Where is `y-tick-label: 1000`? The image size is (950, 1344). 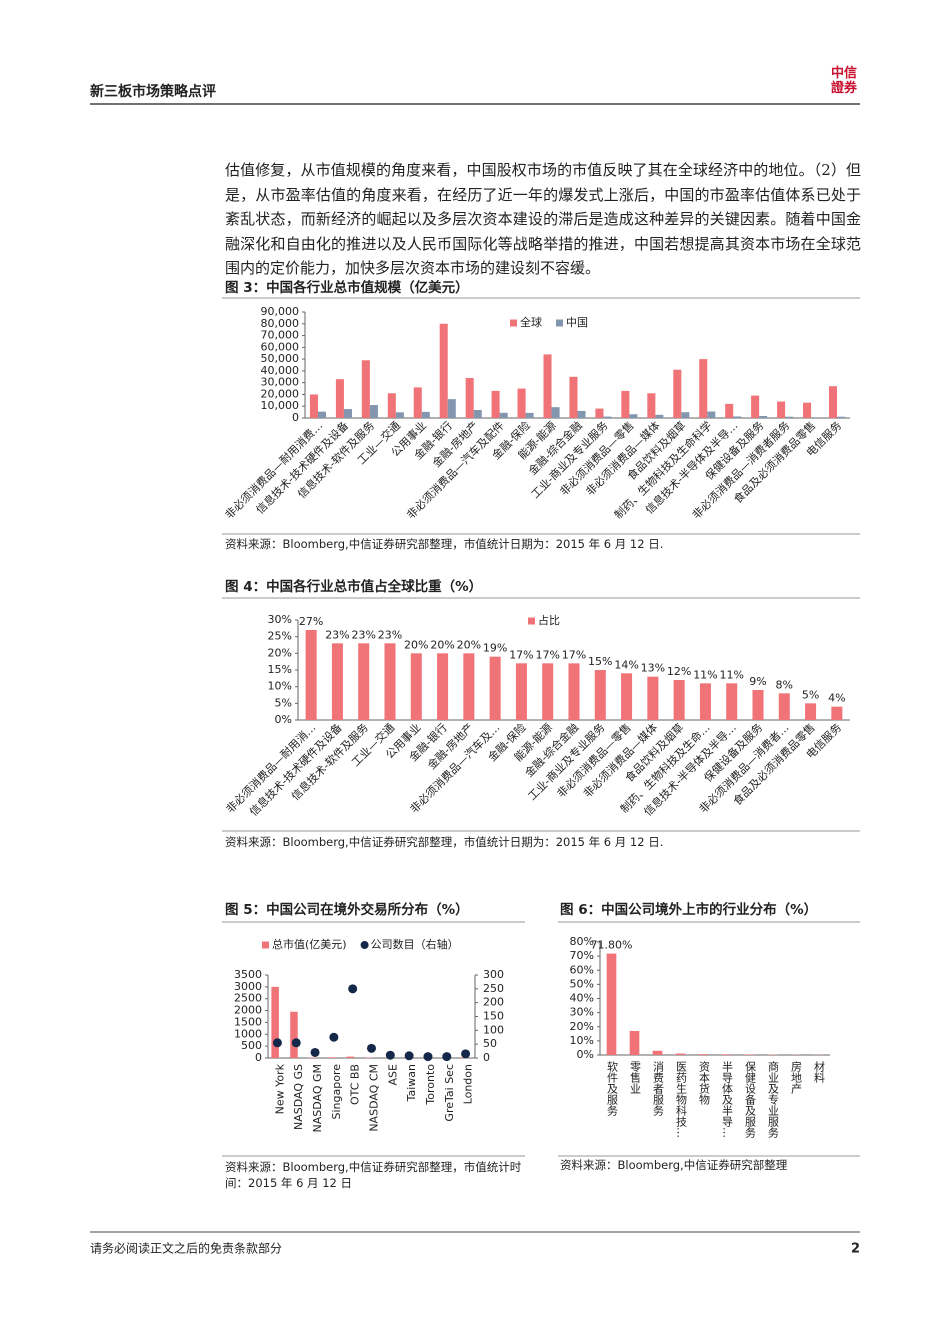
y-tick-label: 1000 is located at coordinates (248, 1033).